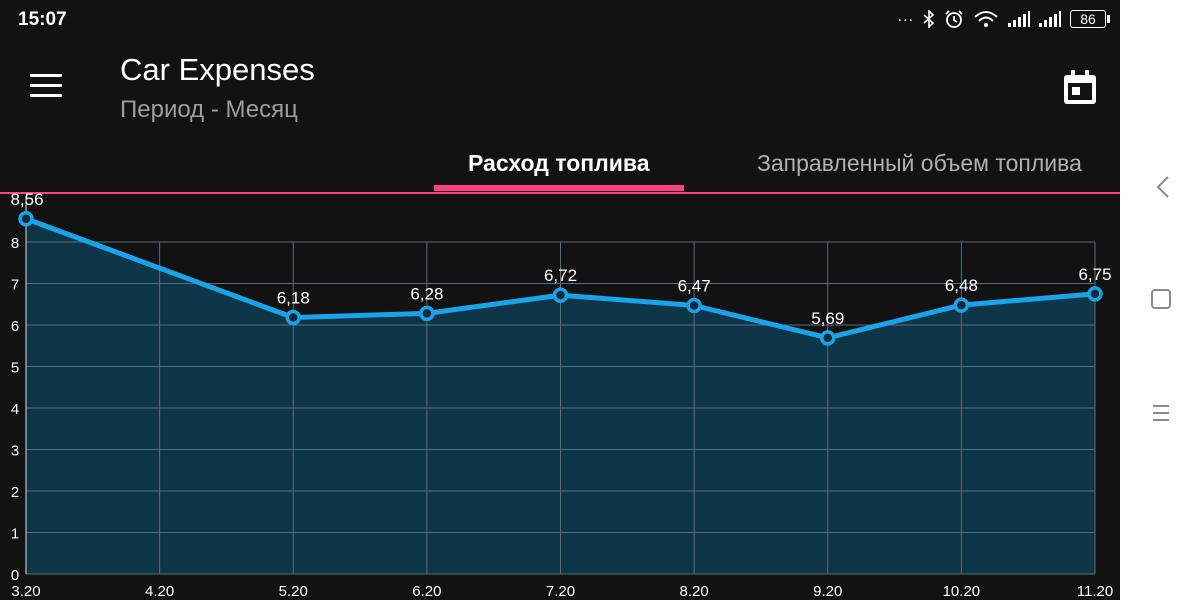 This screenshot has height=600, width=1200. What do you see at coordinates (15, 326) in the screenshot?
I see `y-tick-label: 6` at bounding box center [15, 326].